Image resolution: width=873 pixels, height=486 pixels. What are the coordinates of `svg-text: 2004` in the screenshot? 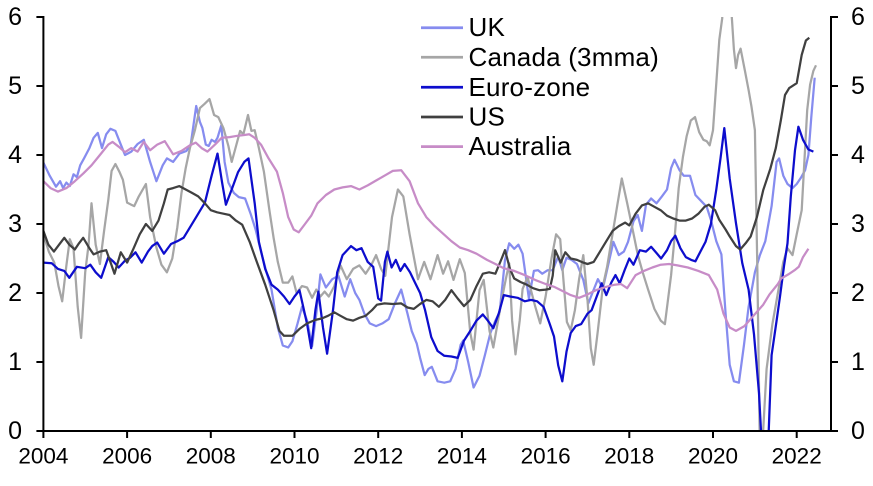 It's located at (43, 456).